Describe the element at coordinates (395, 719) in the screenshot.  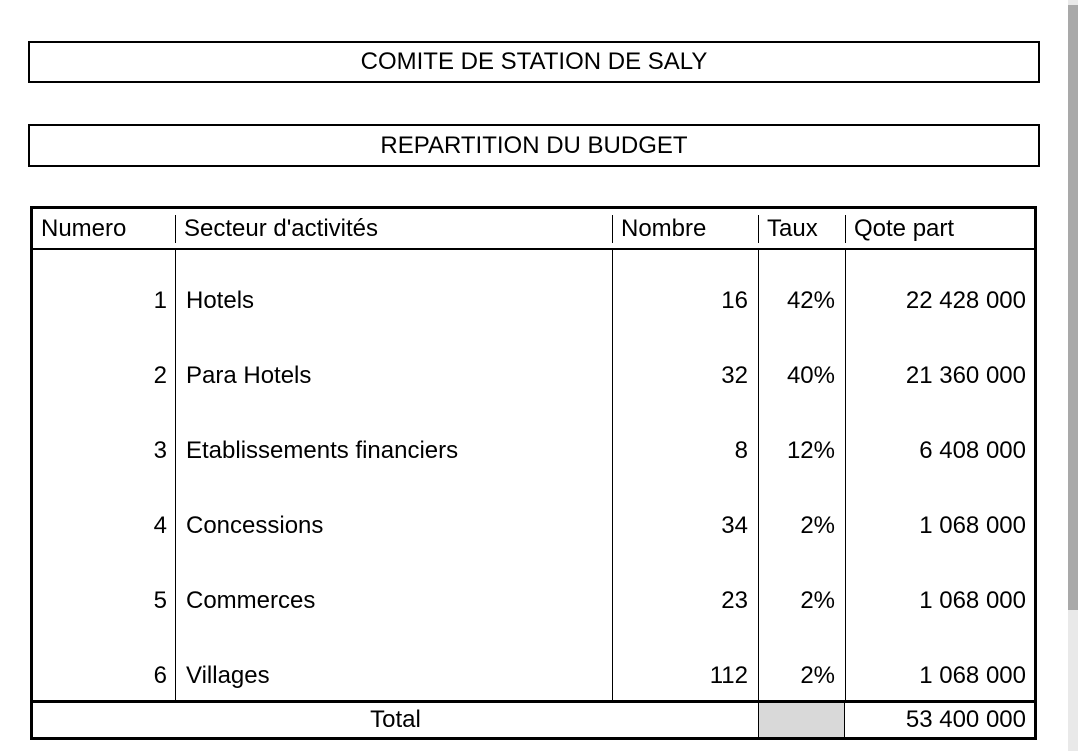
I see `total-label: Total` at that location.